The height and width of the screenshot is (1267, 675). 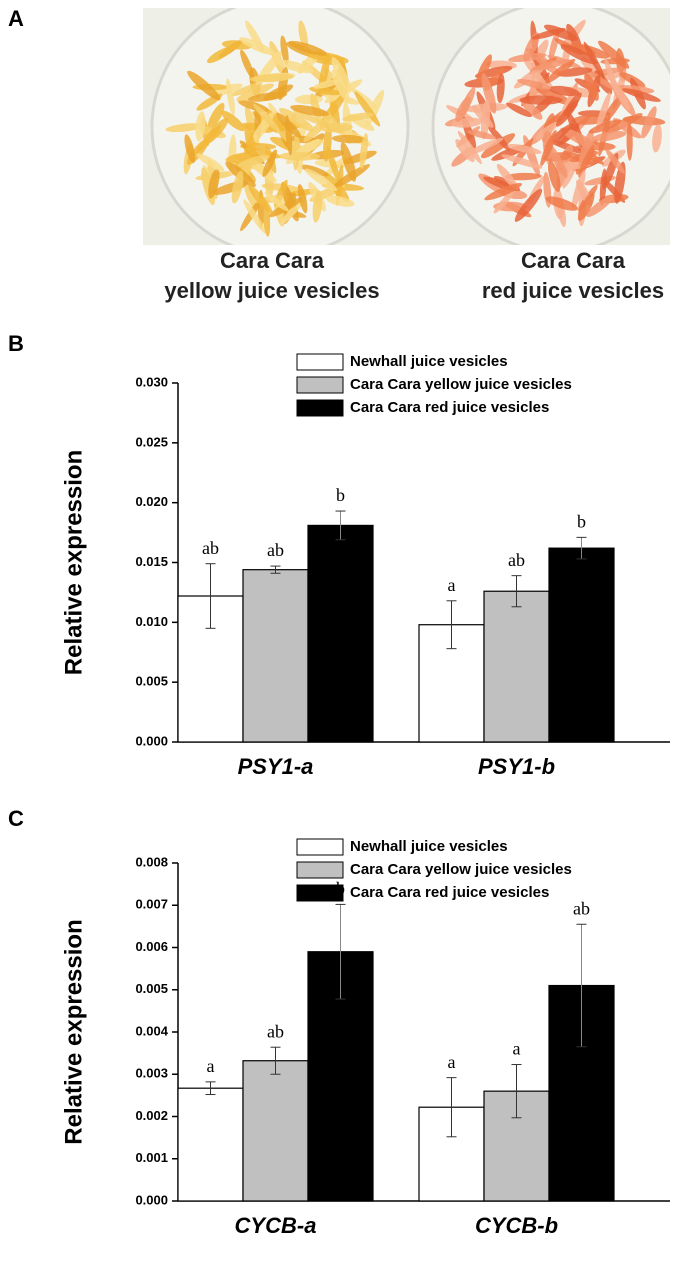 What do you see at coordinates (516, 1225) in the screenshot?
I see `x-tick-label: CYCB-b` at bounding box center [516, 1225].